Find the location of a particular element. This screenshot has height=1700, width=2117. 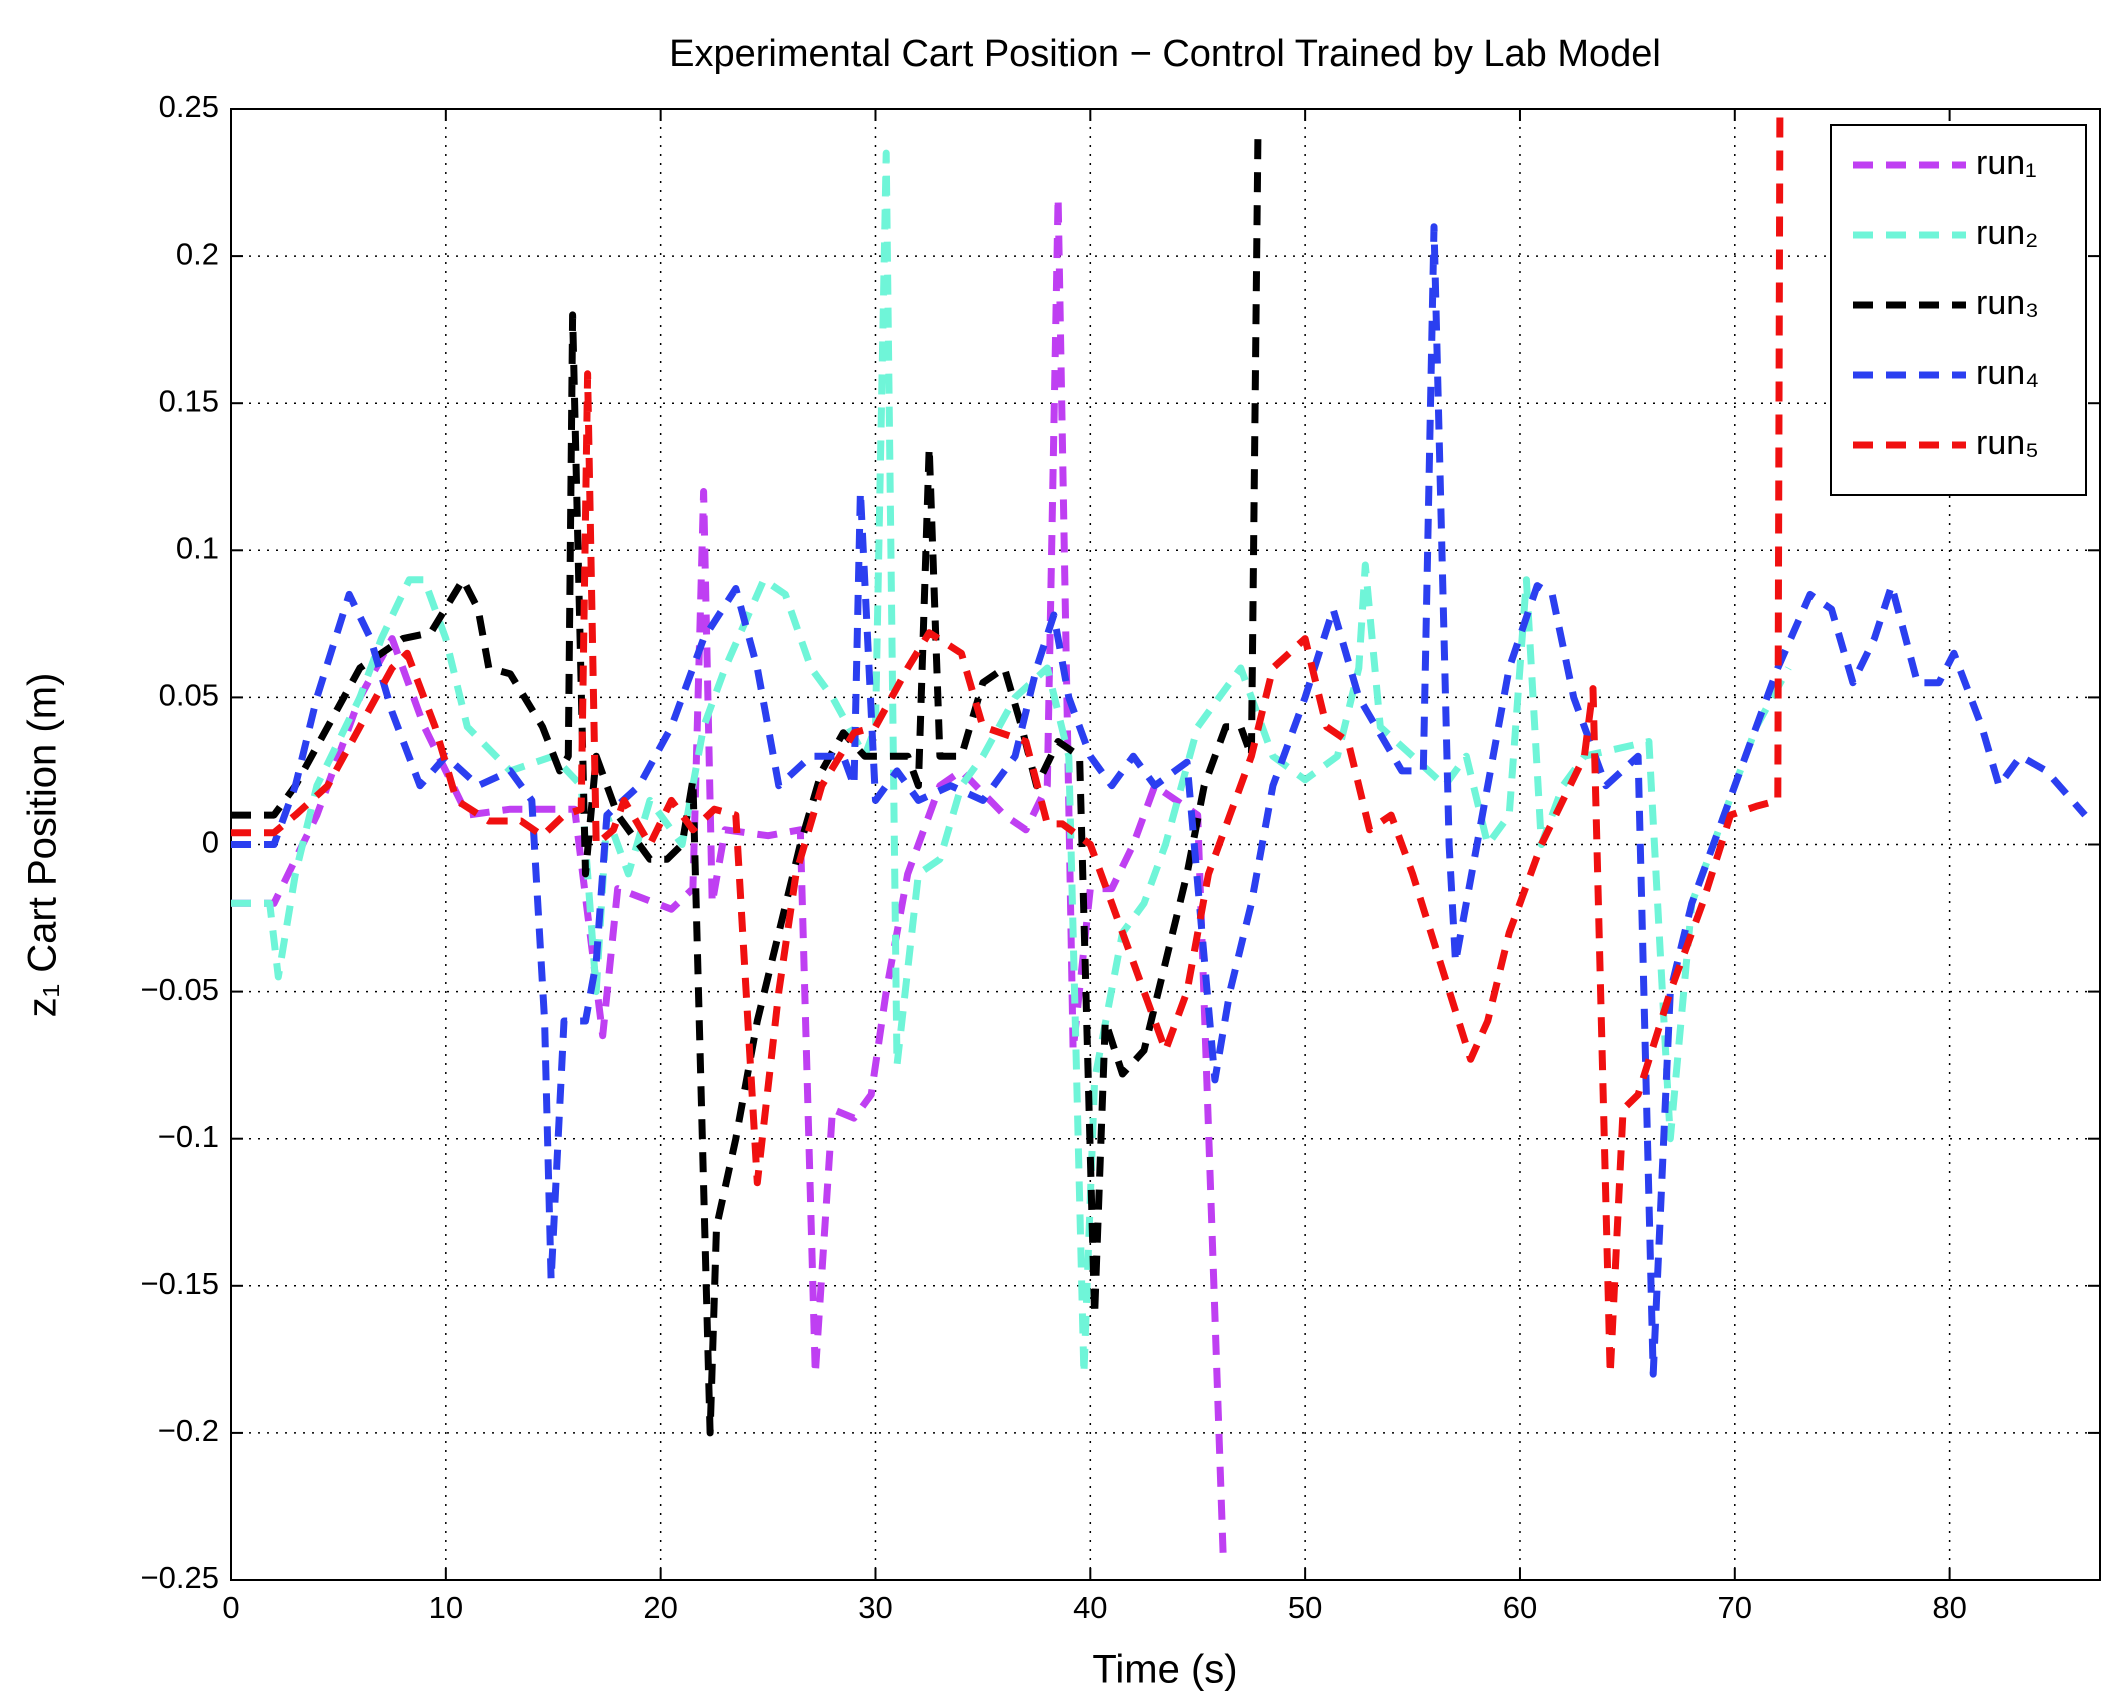

legend-label: run₂ is located at coordinates (2007, 233).